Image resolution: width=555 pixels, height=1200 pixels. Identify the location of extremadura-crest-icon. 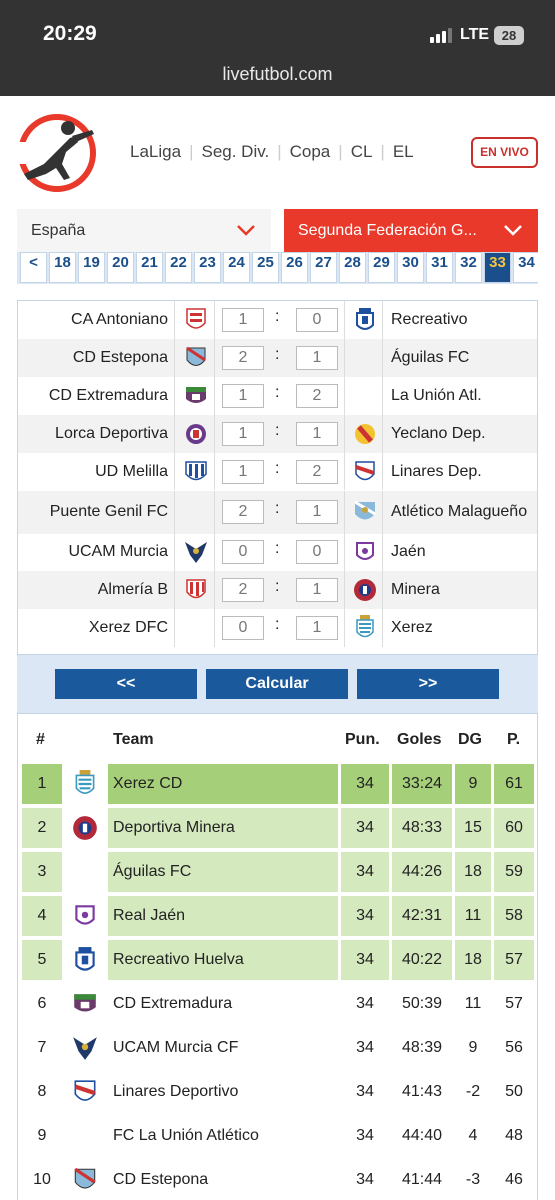
(85, 1004).